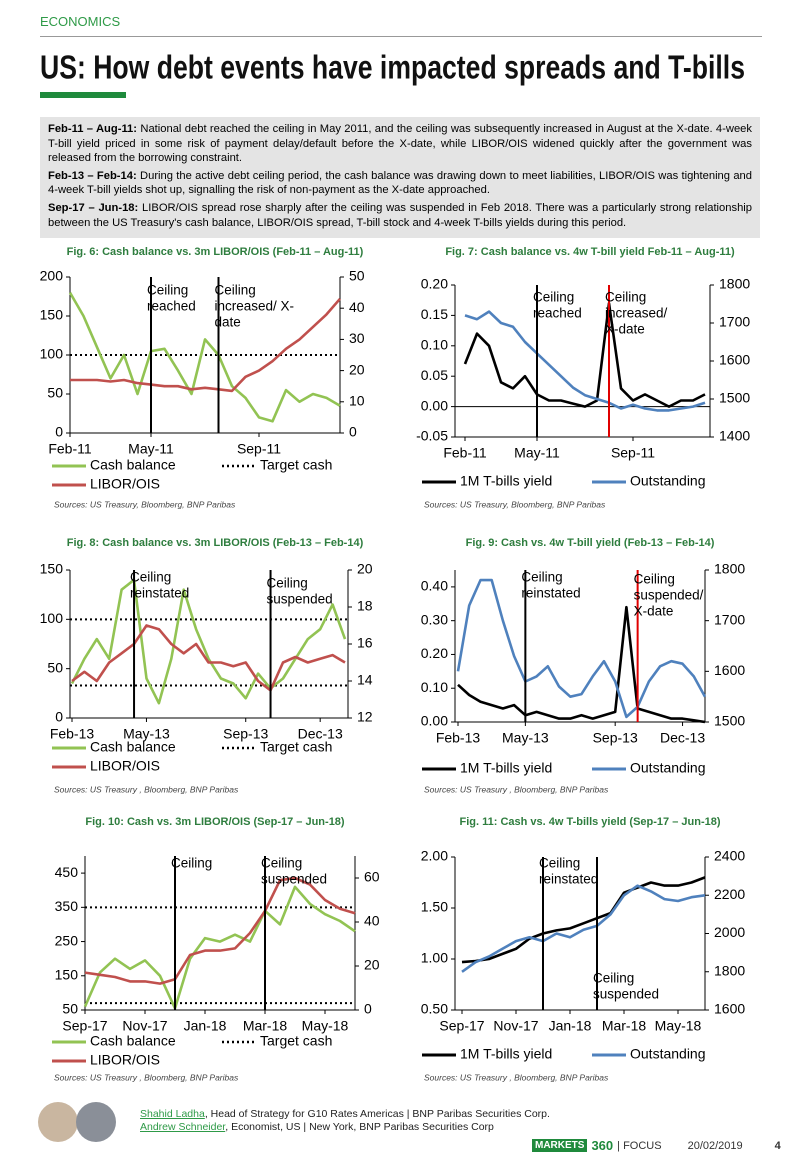  I want to click on x-tick-label: Sep-11, so click(633, 453).